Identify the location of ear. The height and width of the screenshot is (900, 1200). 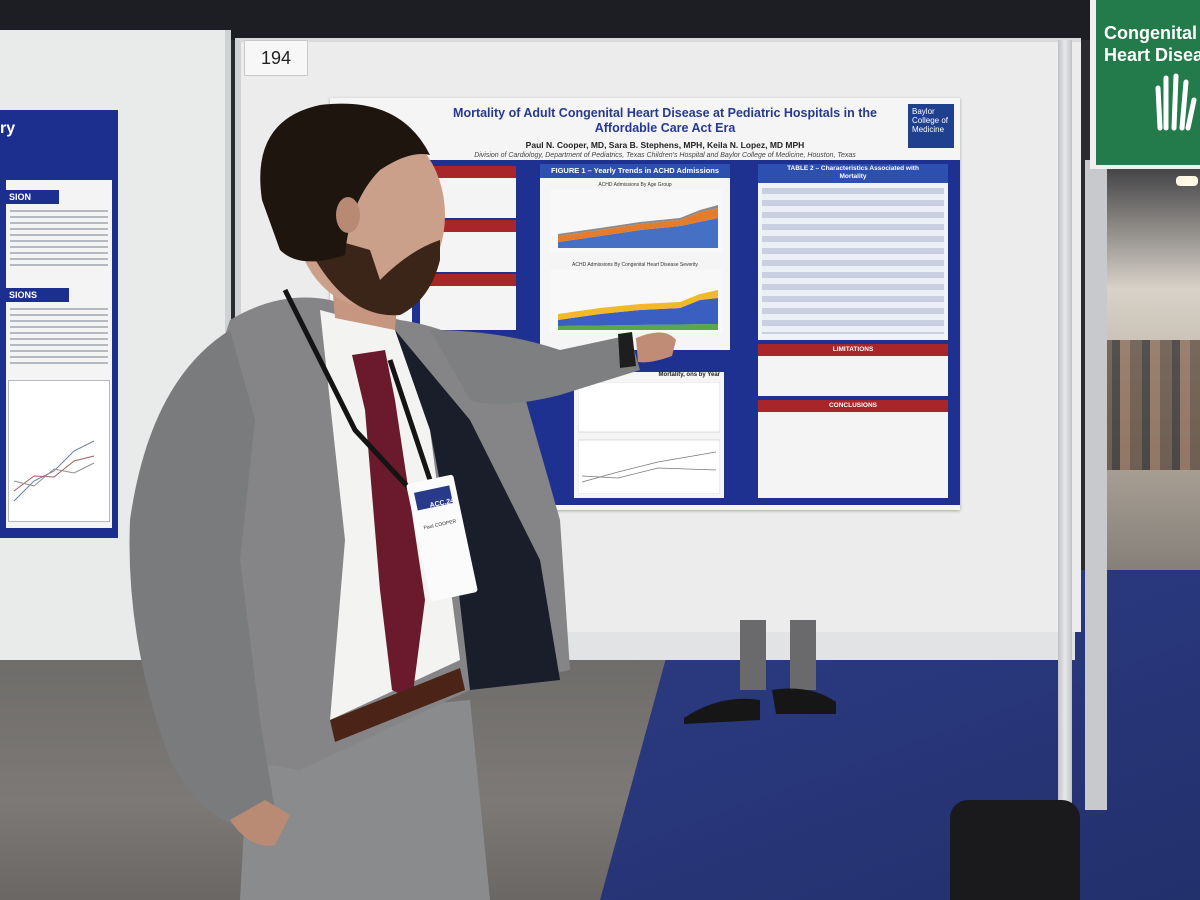
(348, 215).